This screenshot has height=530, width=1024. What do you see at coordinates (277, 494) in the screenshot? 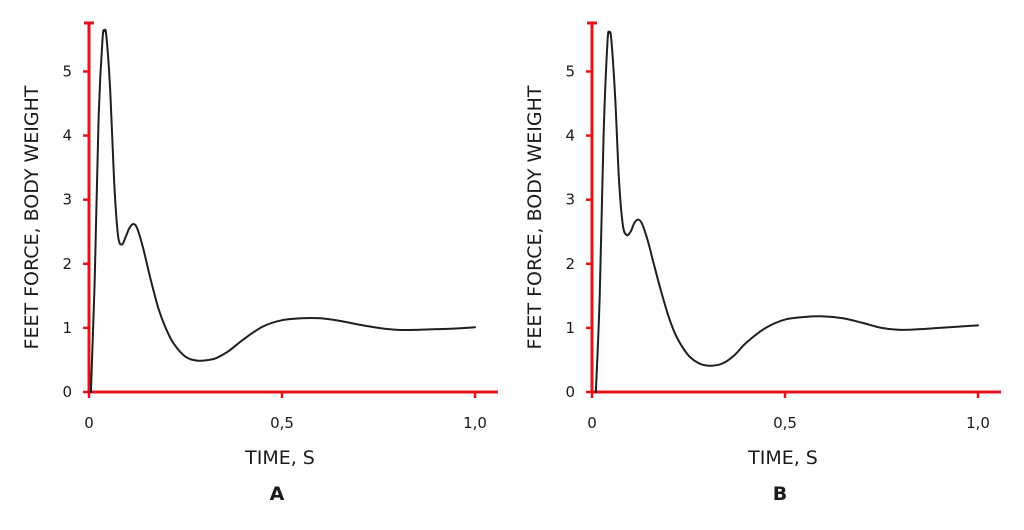
I see `panel-label: A` at bounding box center [277, 494].